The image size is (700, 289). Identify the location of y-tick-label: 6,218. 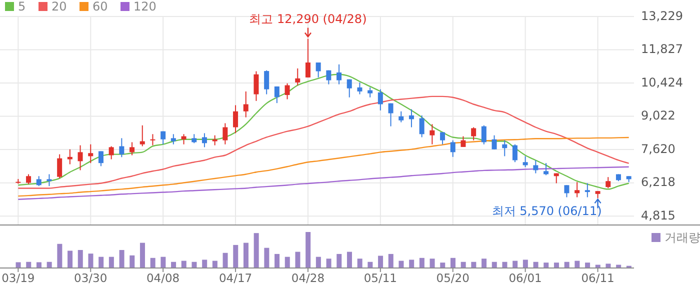
(658, 182).